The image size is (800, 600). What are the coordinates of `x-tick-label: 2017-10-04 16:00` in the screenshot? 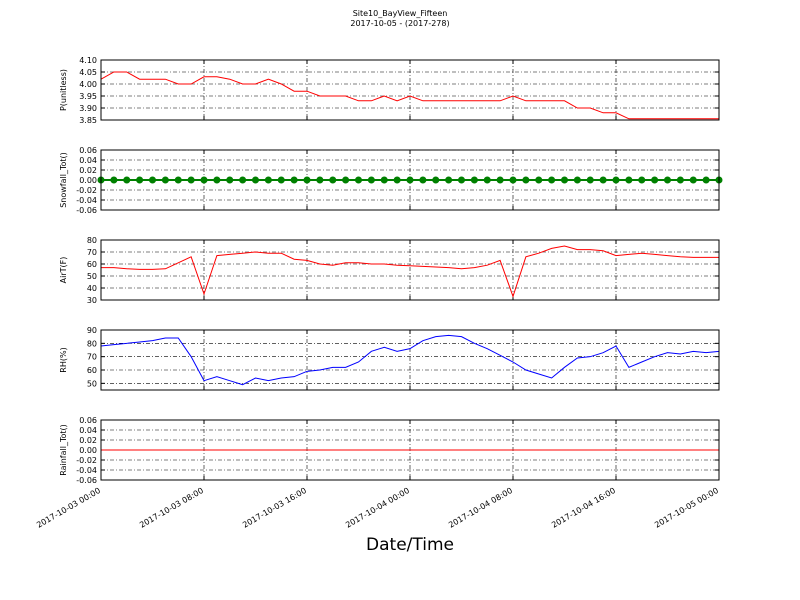 It's located at (583, 508).